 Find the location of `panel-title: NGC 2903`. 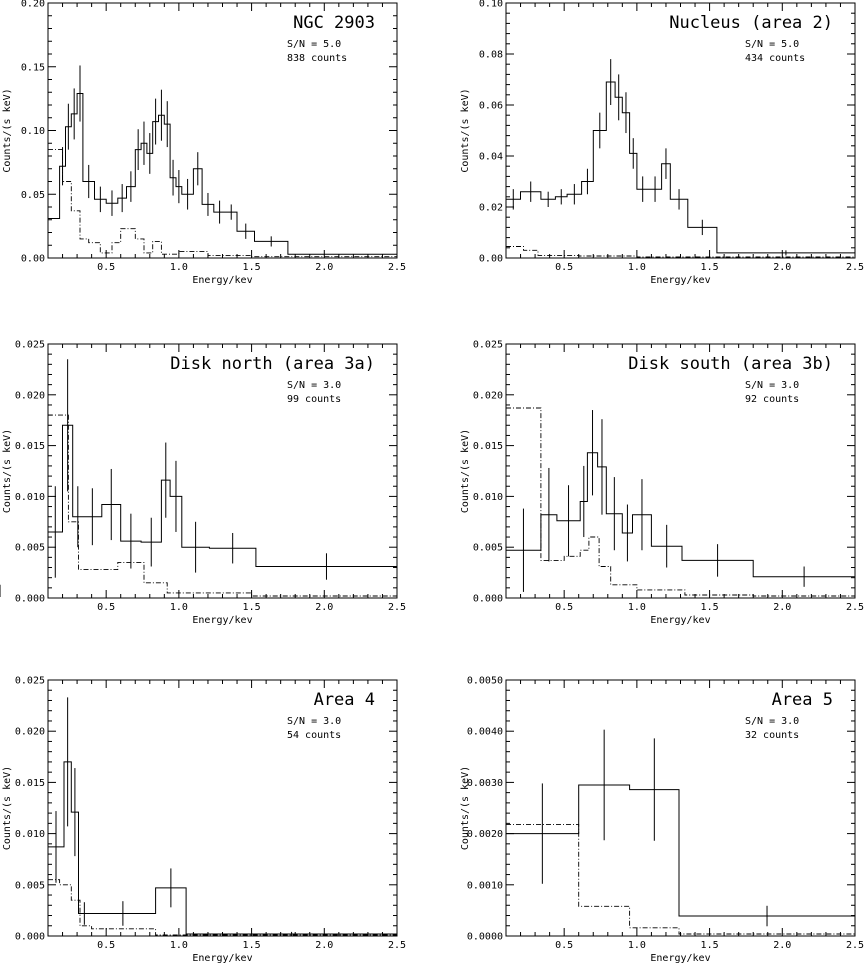

panel-title: NGC 2903 is located at coordinates (334, 23).